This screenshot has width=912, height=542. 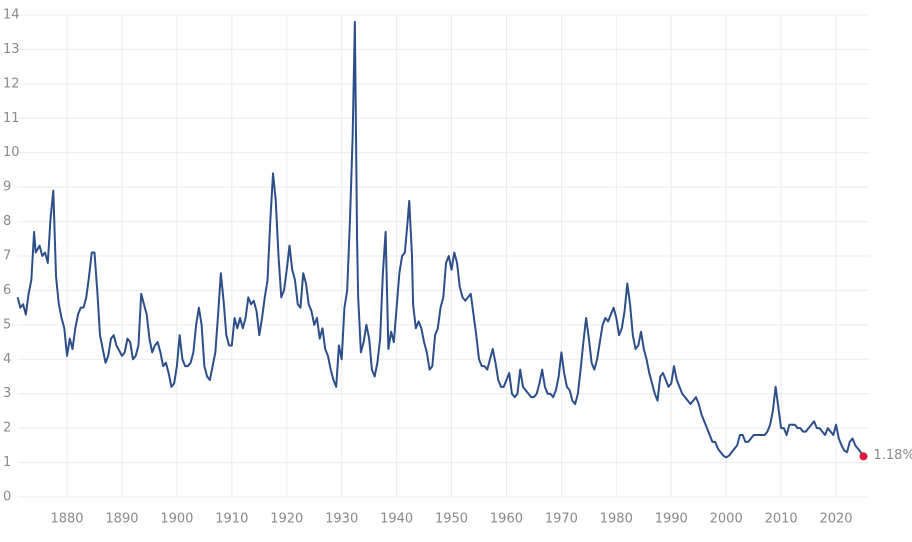 What do you see at coordinates (11, 49) in the screenshot?
I see `y-tick-label: 13` at bounding box center [11, 49].